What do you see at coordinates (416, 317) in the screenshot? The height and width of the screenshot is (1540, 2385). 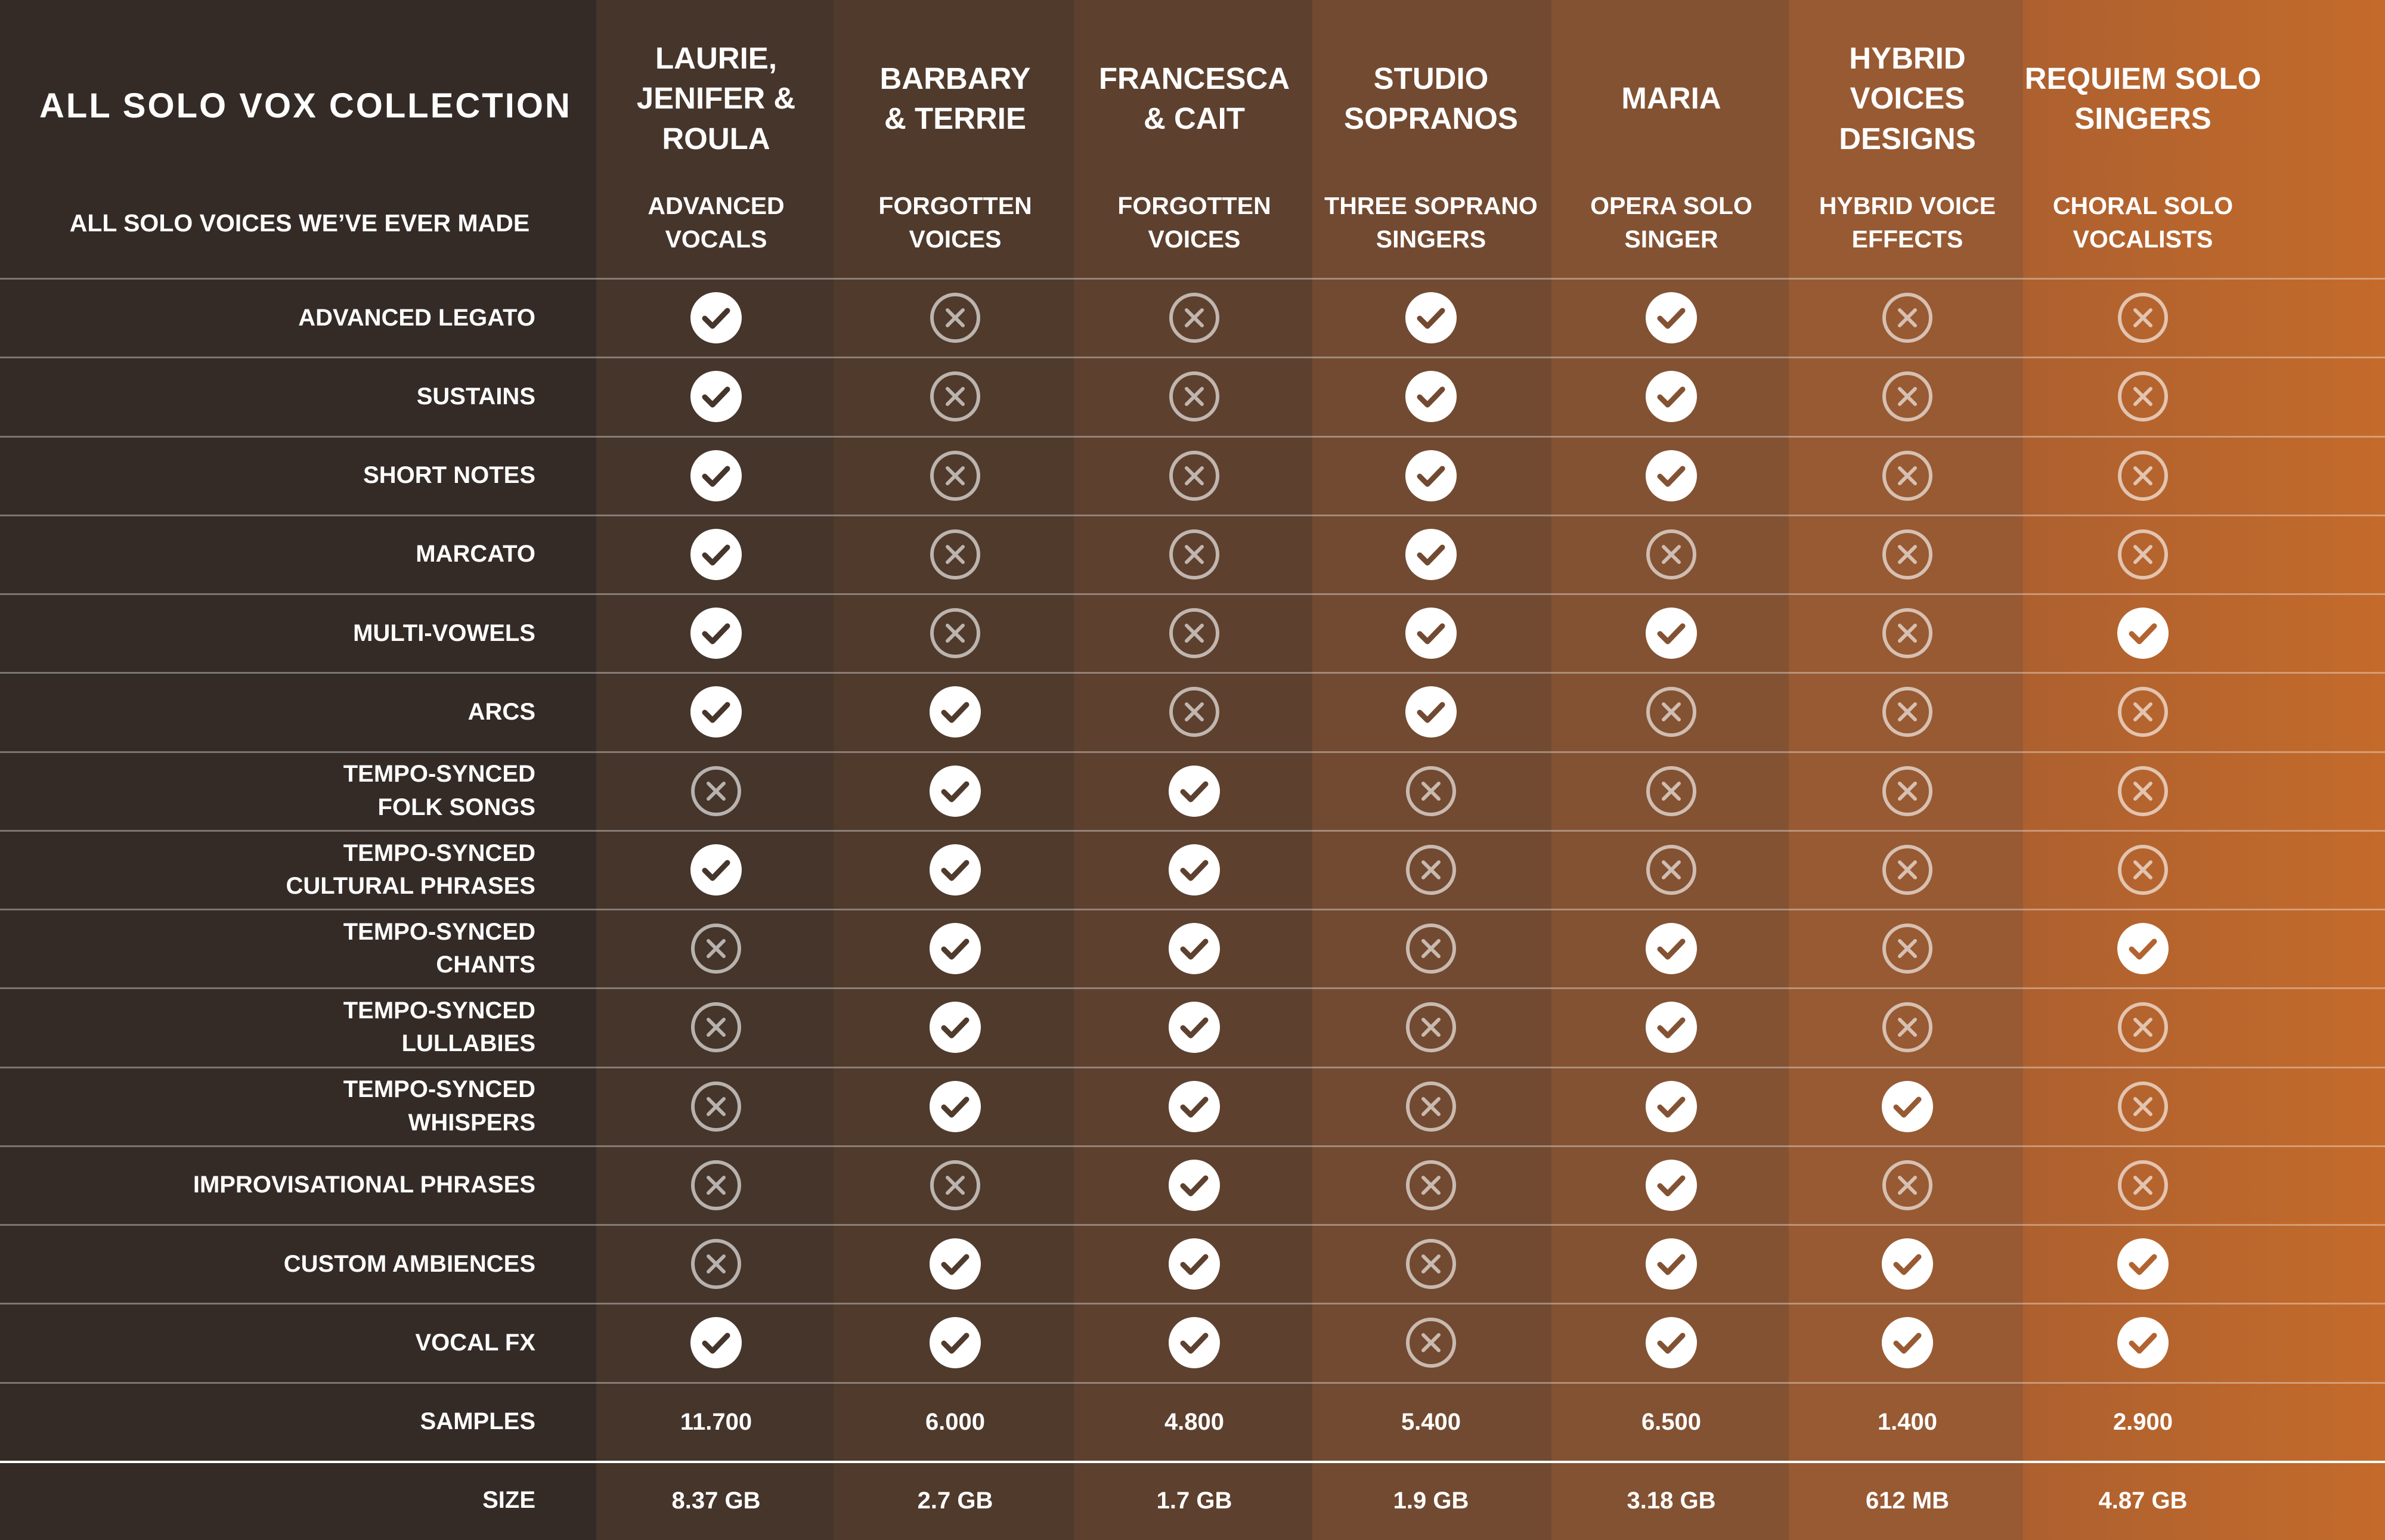 I see `row-label: ADVANCED LEGATO` at bounding box center [416, 317].